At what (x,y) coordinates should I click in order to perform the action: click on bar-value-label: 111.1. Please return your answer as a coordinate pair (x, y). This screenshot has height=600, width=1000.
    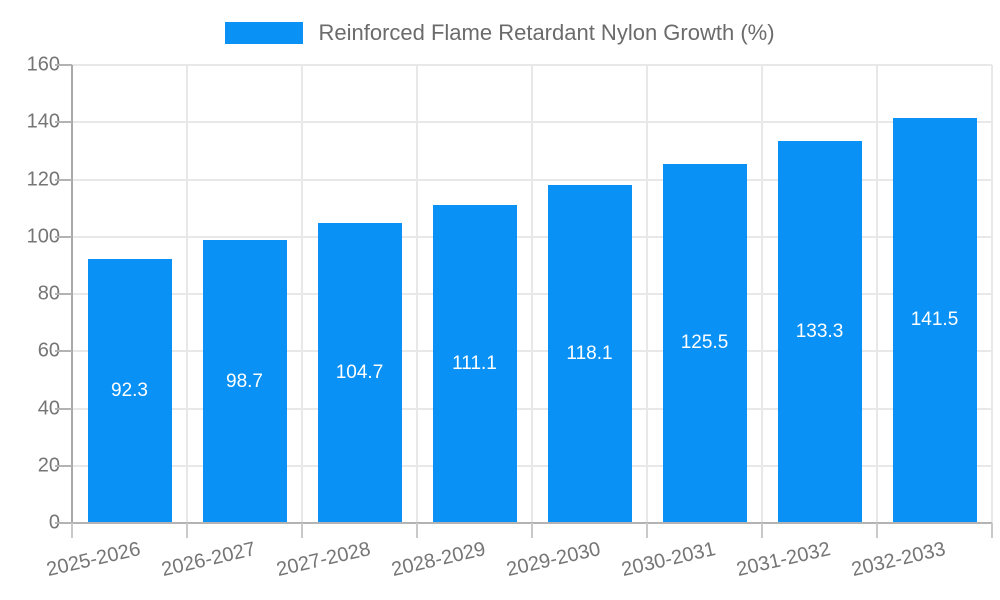
    Looking at the image, I should click on (474, 363).